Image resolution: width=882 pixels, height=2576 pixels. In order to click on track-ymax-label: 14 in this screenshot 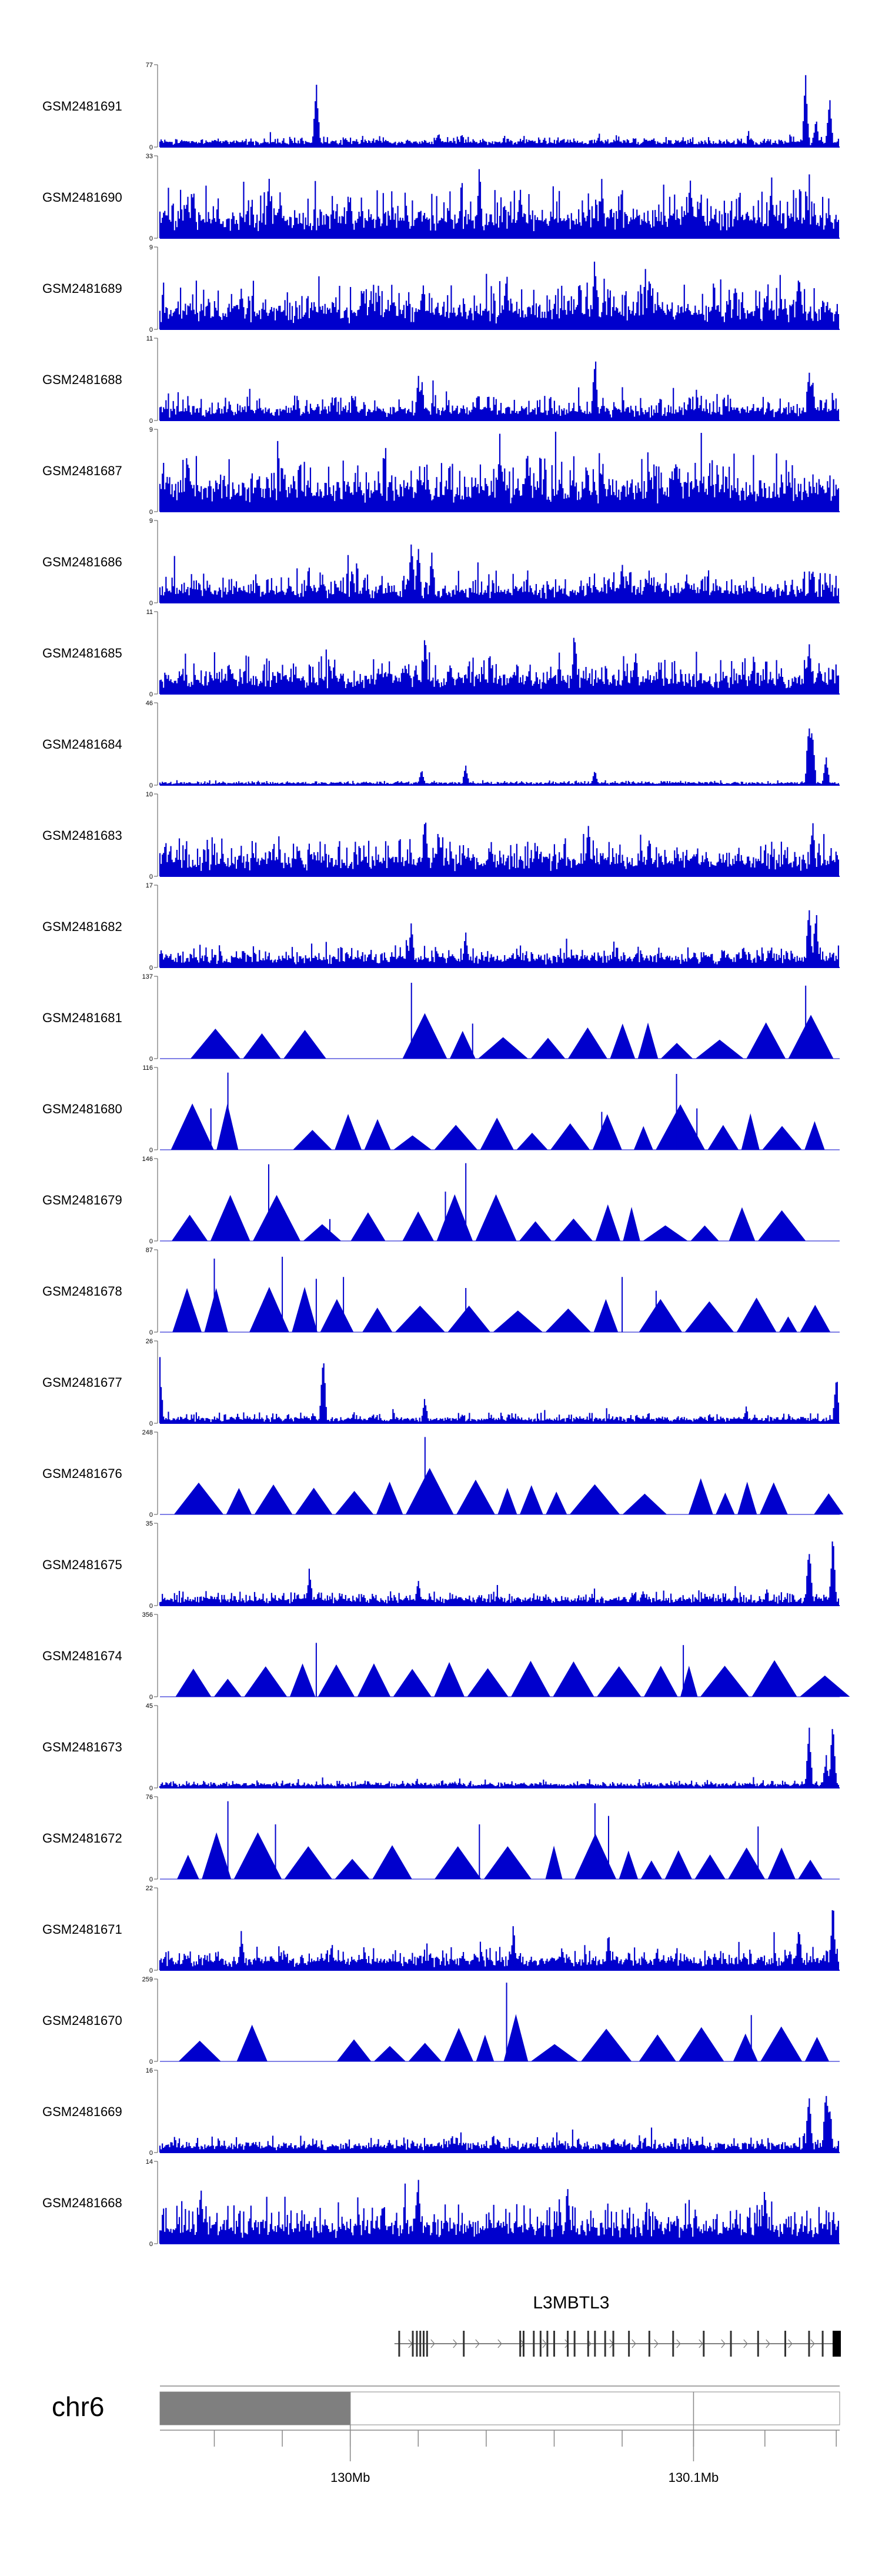, I will do `click(149, 2161)`.